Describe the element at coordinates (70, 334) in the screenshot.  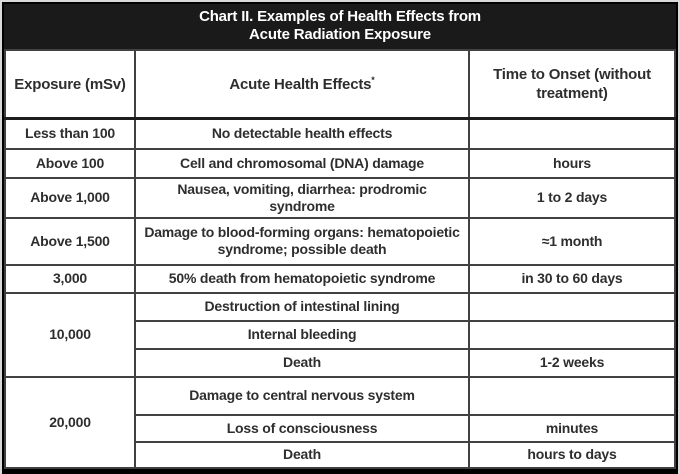
I see `exposure-cell: 10,000` at that location.